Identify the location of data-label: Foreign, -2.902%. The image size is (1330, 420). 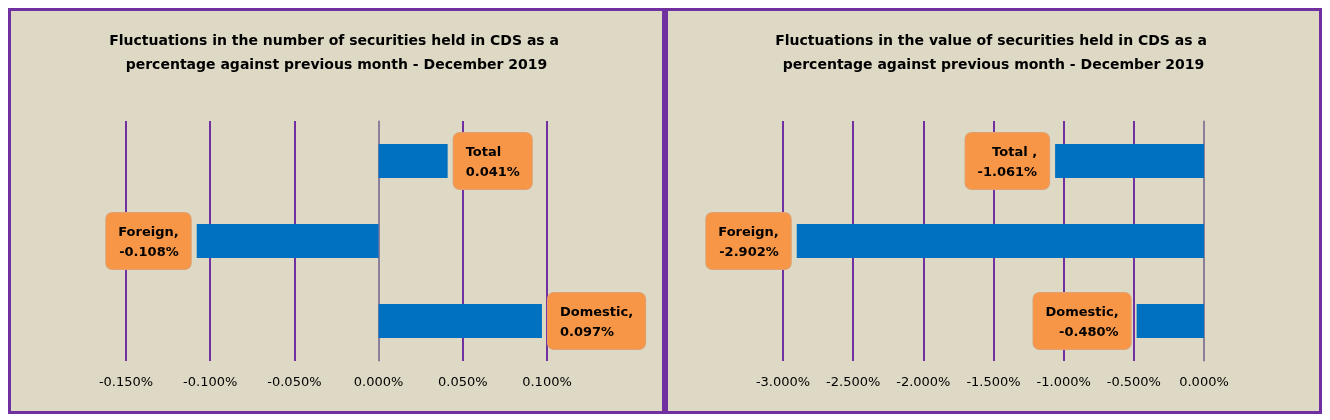
(748, 241).